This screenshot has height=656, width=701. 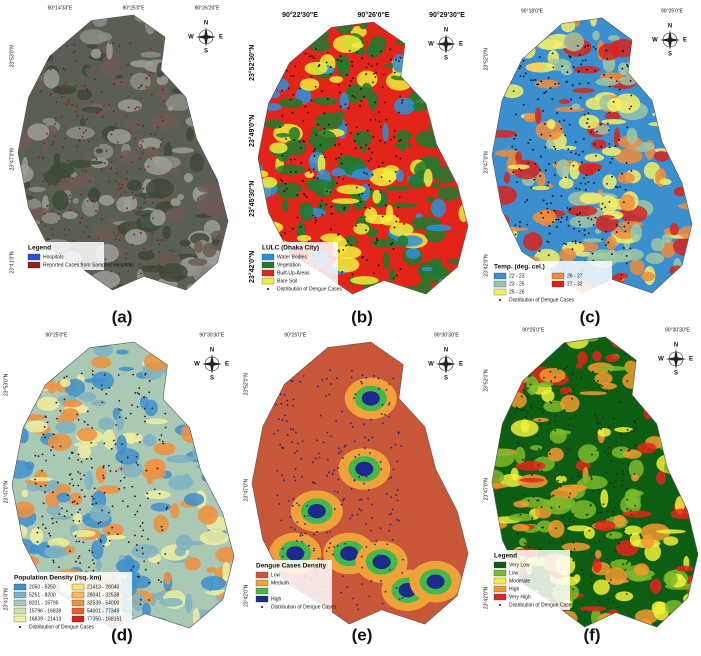 What do you see at coordinates (316, 511) in the screenshot?
I see `density-zone` at bounding box center [316, 511].